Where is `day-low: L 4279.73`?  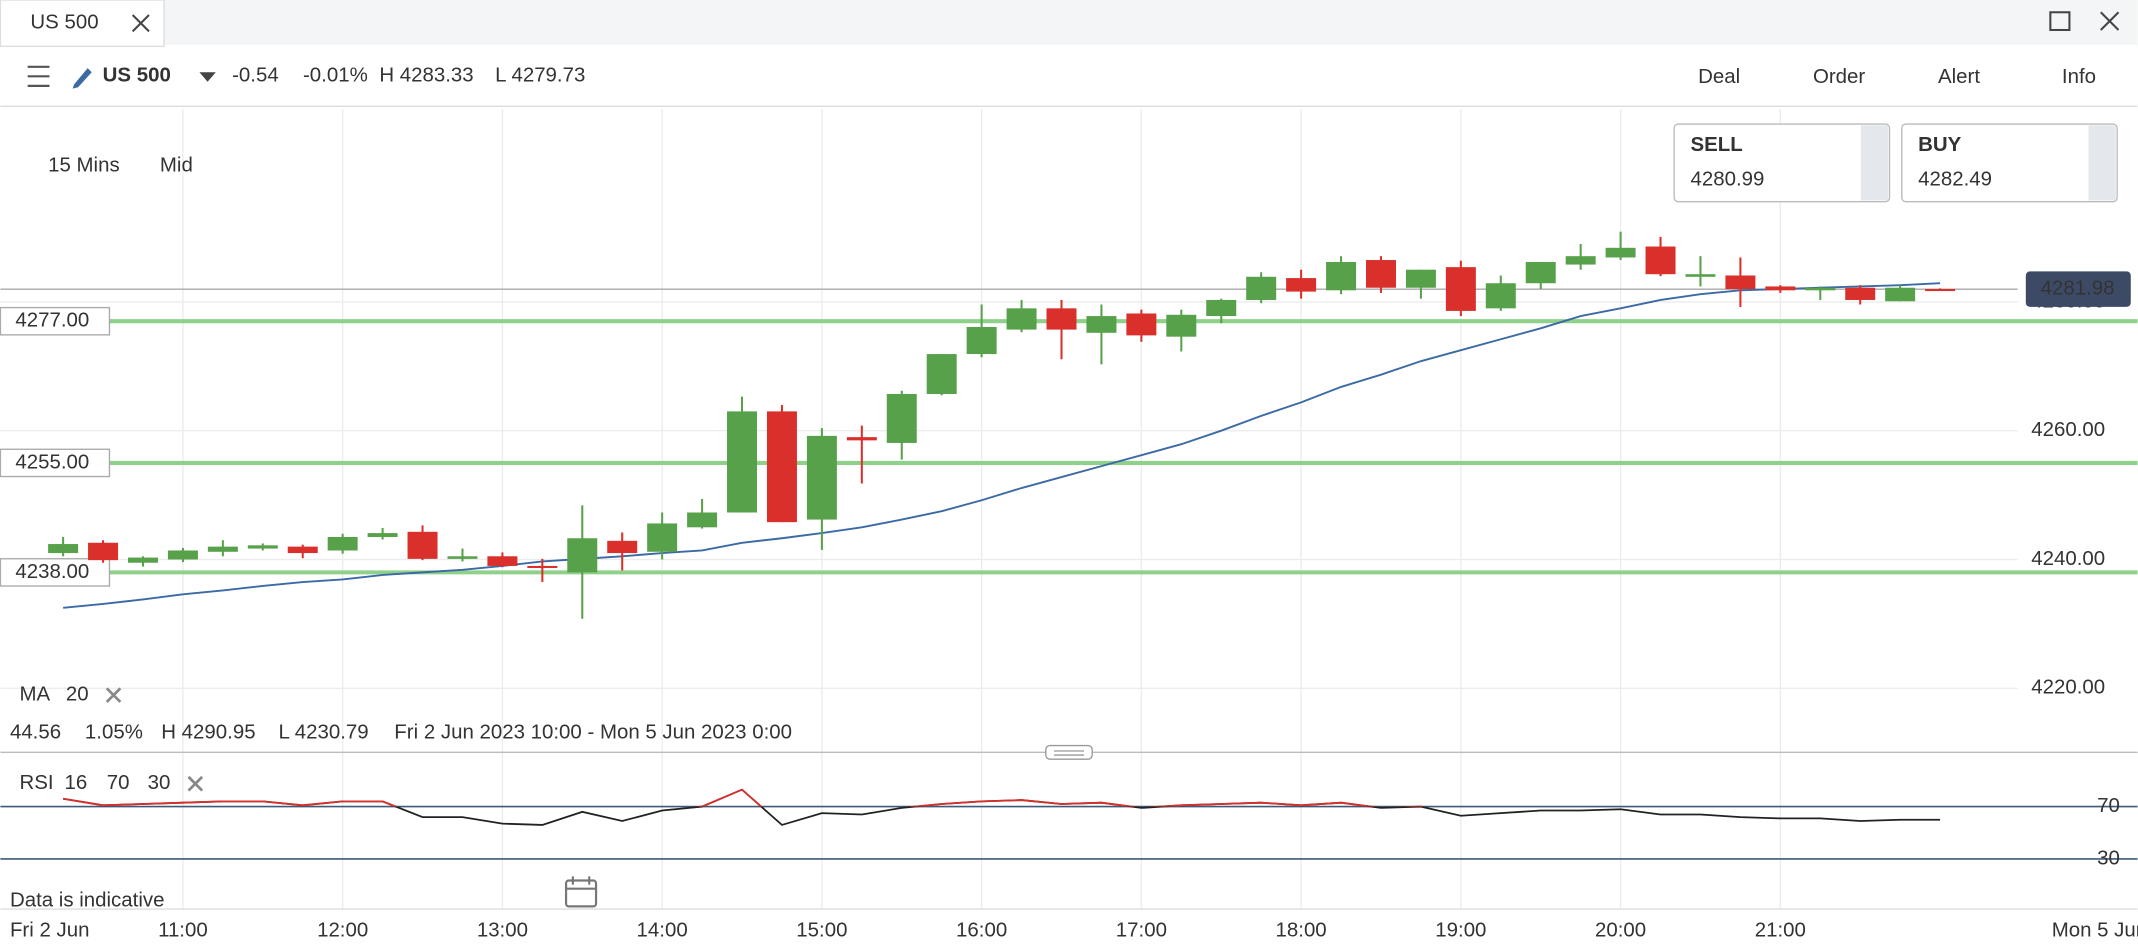
day-low: L 4279.73 is located at coordinates (540, 75).